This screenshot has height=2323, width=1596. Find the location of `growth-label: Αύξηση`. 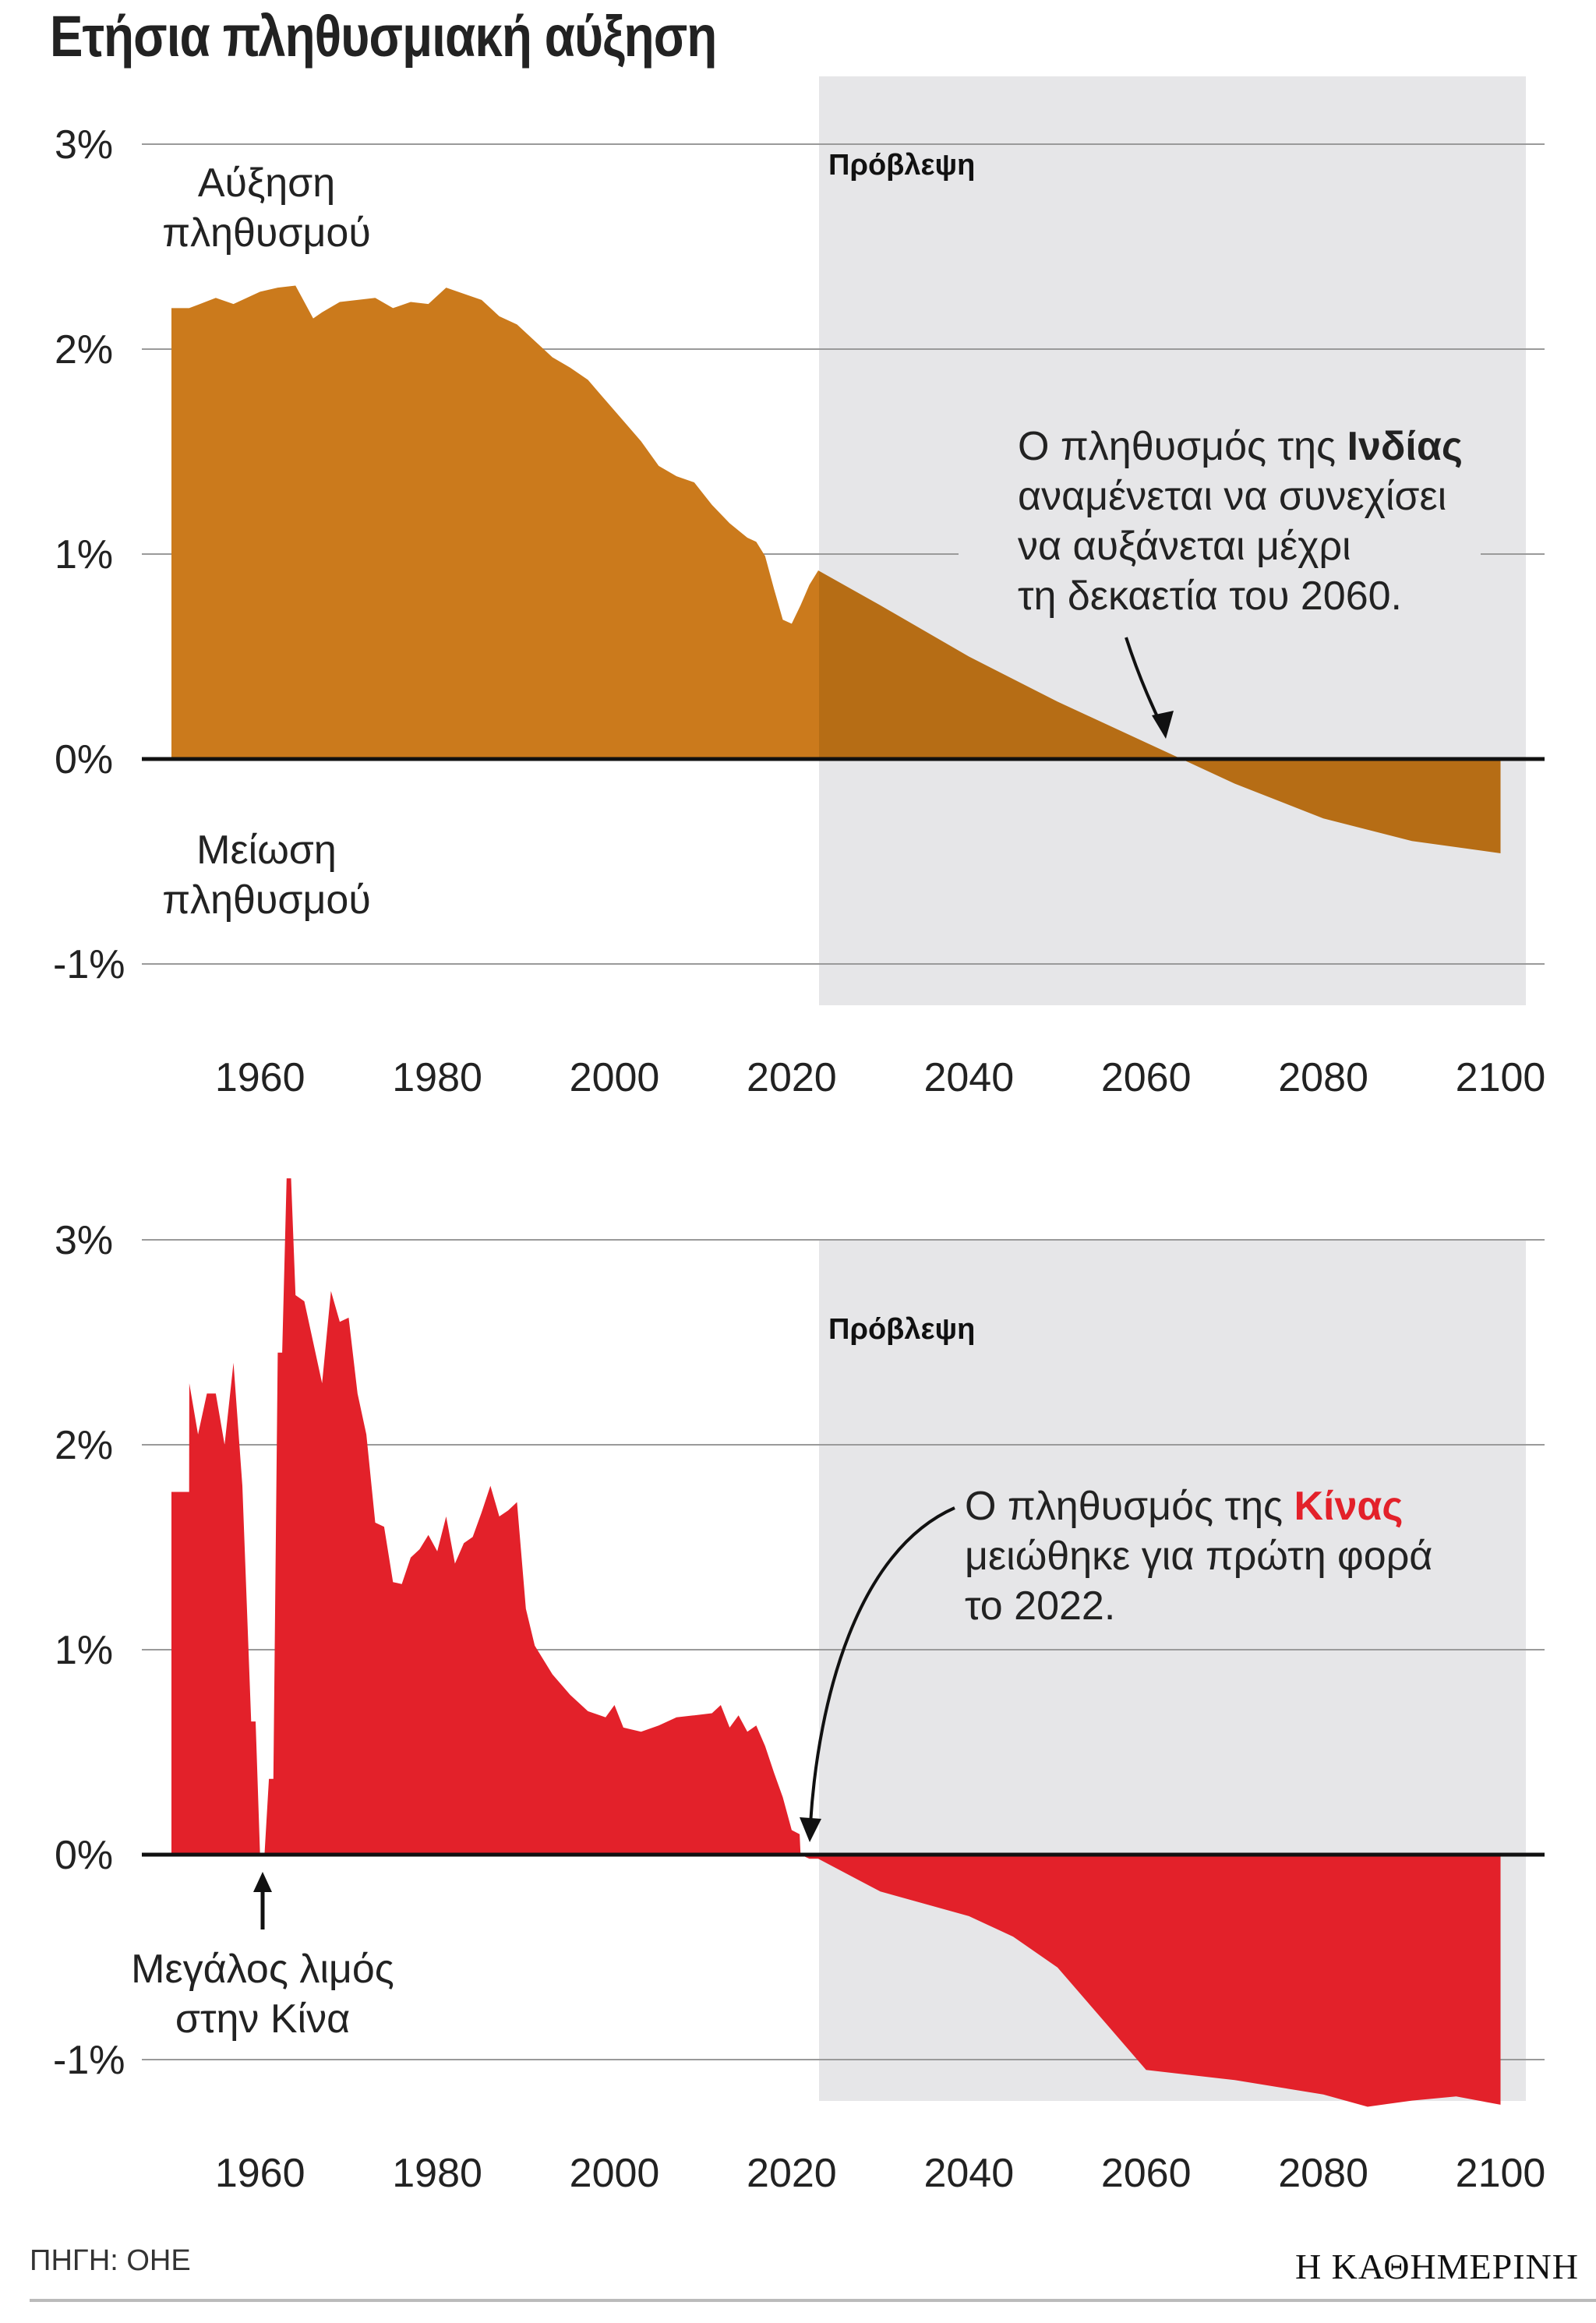

growth-label: Αύξηση is located at coordinates (266, 183).